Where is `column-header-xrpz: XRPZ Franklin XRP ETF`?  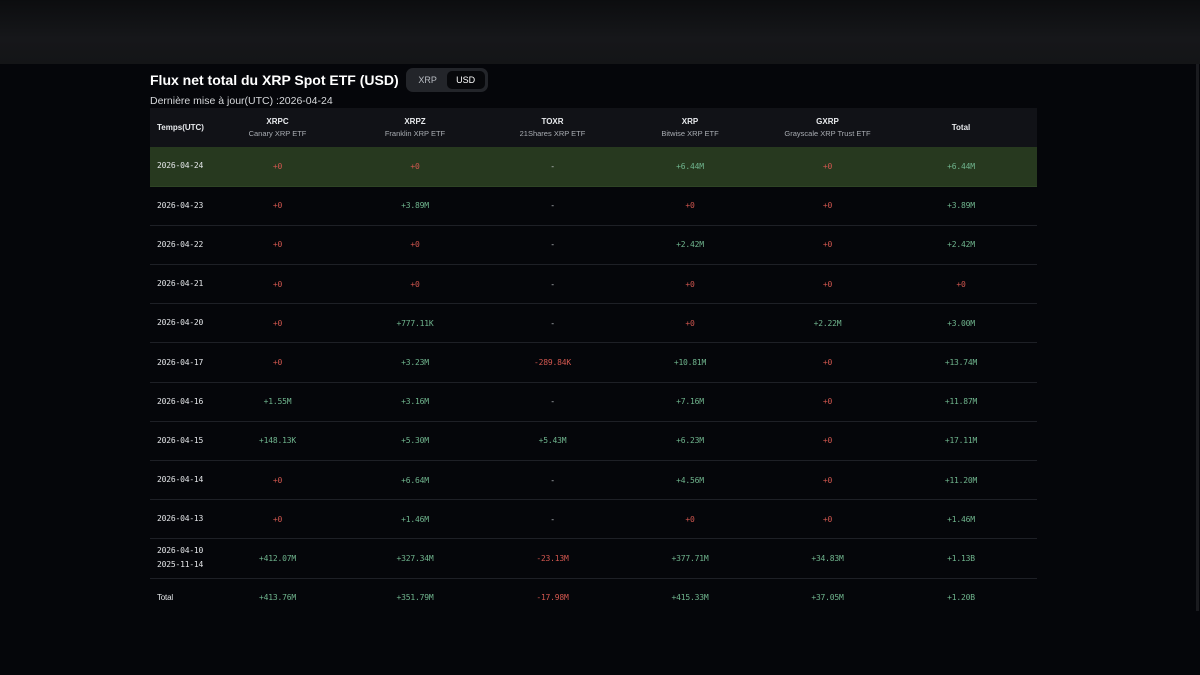 column-header-xrpz: XRPZ Franklin XRP ETF is located at coordinates (415, 127).